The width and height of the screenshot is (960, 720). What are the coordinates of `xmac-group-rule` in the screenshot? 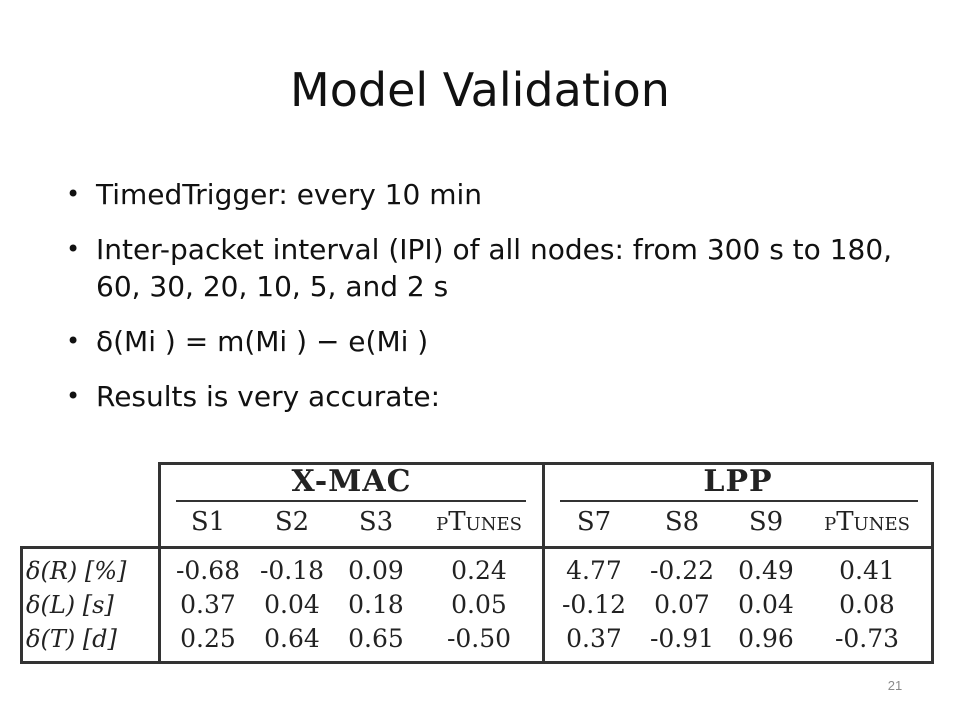 It's located at (351, 501).